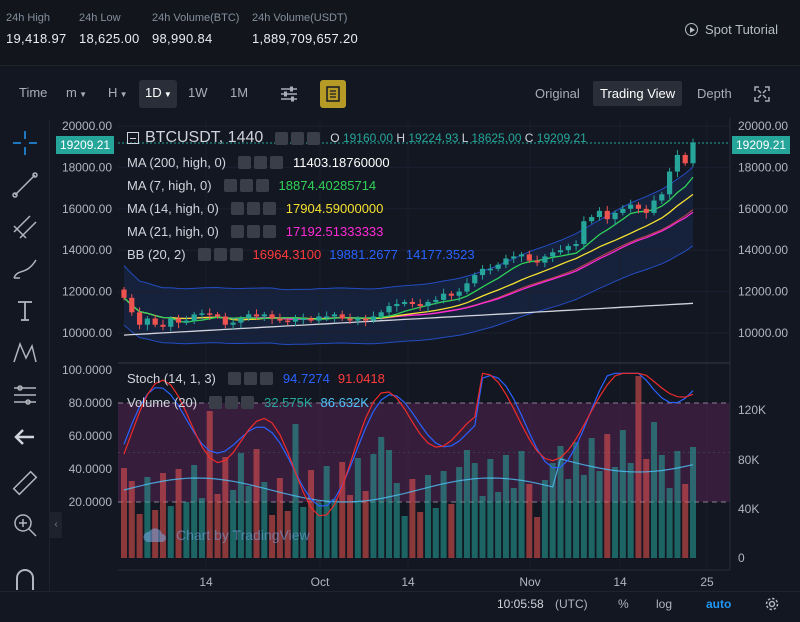  I want to click on ma14-name: MA (14, high, 0), so click(173, 208).